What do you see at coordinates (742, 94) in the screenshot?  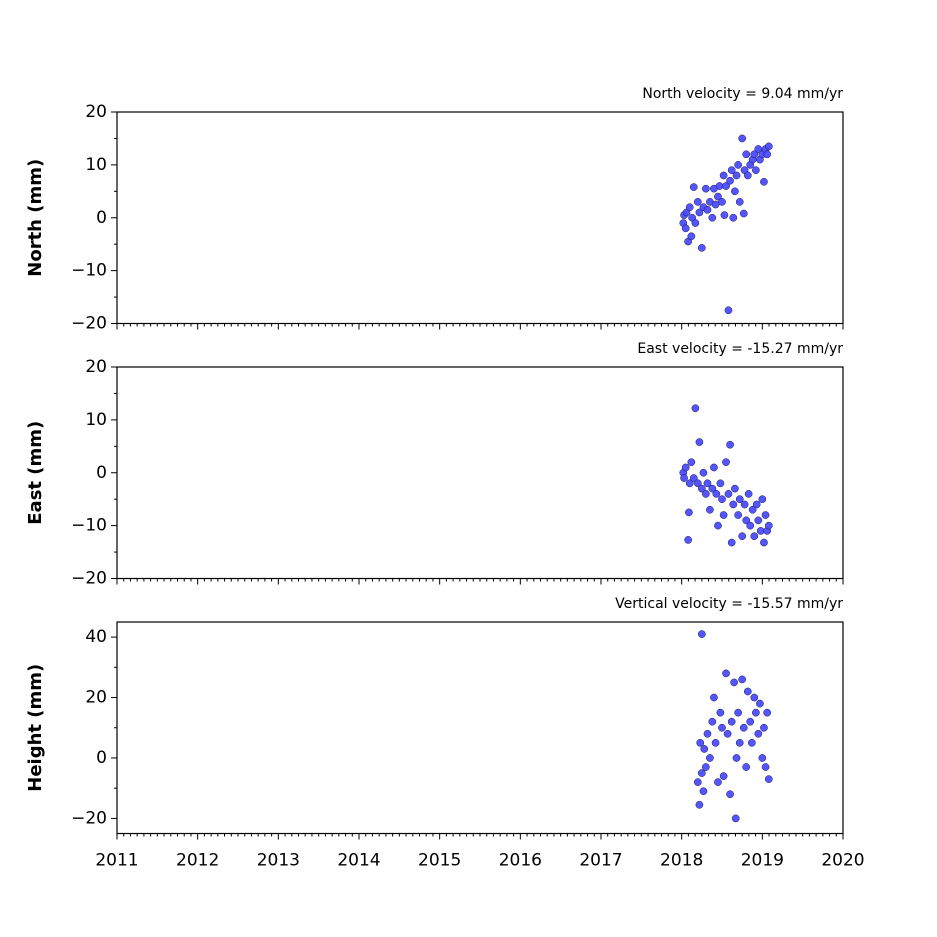 I see `panel-title: North velocity = 9.04 mm/yr` at bounding box center [742, 94].